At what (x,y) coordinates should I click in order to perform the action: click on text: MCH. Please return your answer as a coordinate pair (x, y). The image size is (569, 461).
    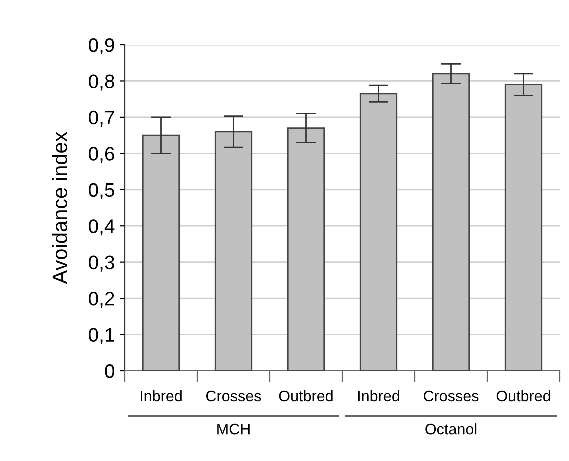
    Looking at the image, I should click on (234, 429).